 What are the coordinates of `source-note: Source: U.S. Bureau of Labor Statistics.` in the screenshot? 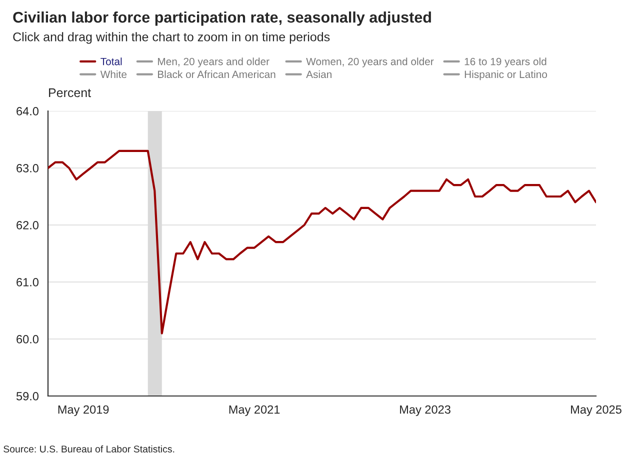 It's located at (89, 448).